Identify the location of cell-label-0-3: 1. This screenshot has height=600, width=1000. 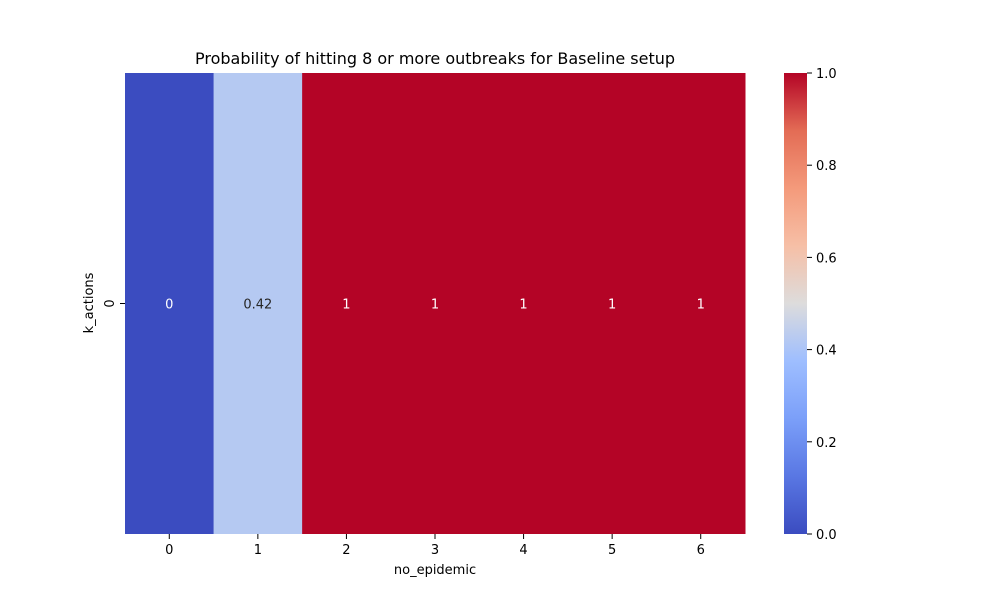
(435, 305).